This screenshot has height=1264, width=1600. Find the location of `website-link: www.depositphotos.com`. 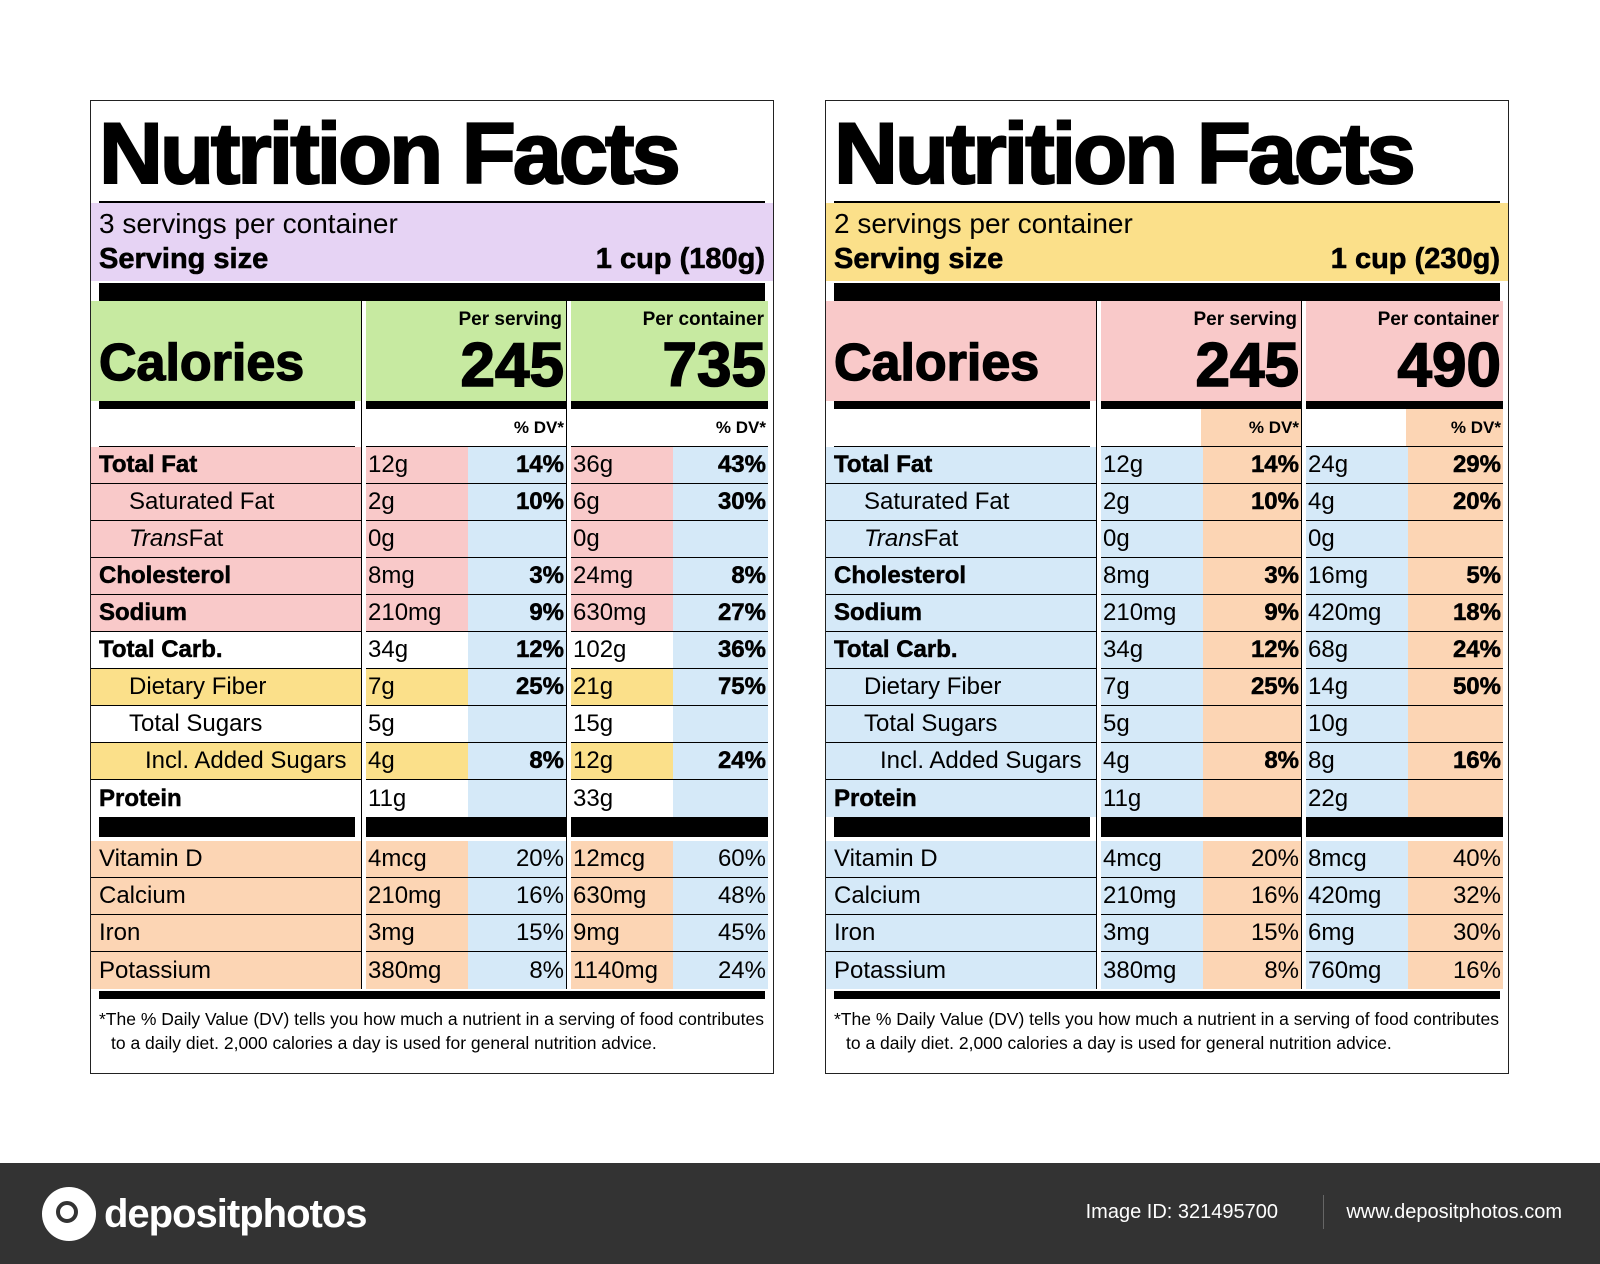

website-link: www.depositphotos.com is located at coordinates (1454, 1212).